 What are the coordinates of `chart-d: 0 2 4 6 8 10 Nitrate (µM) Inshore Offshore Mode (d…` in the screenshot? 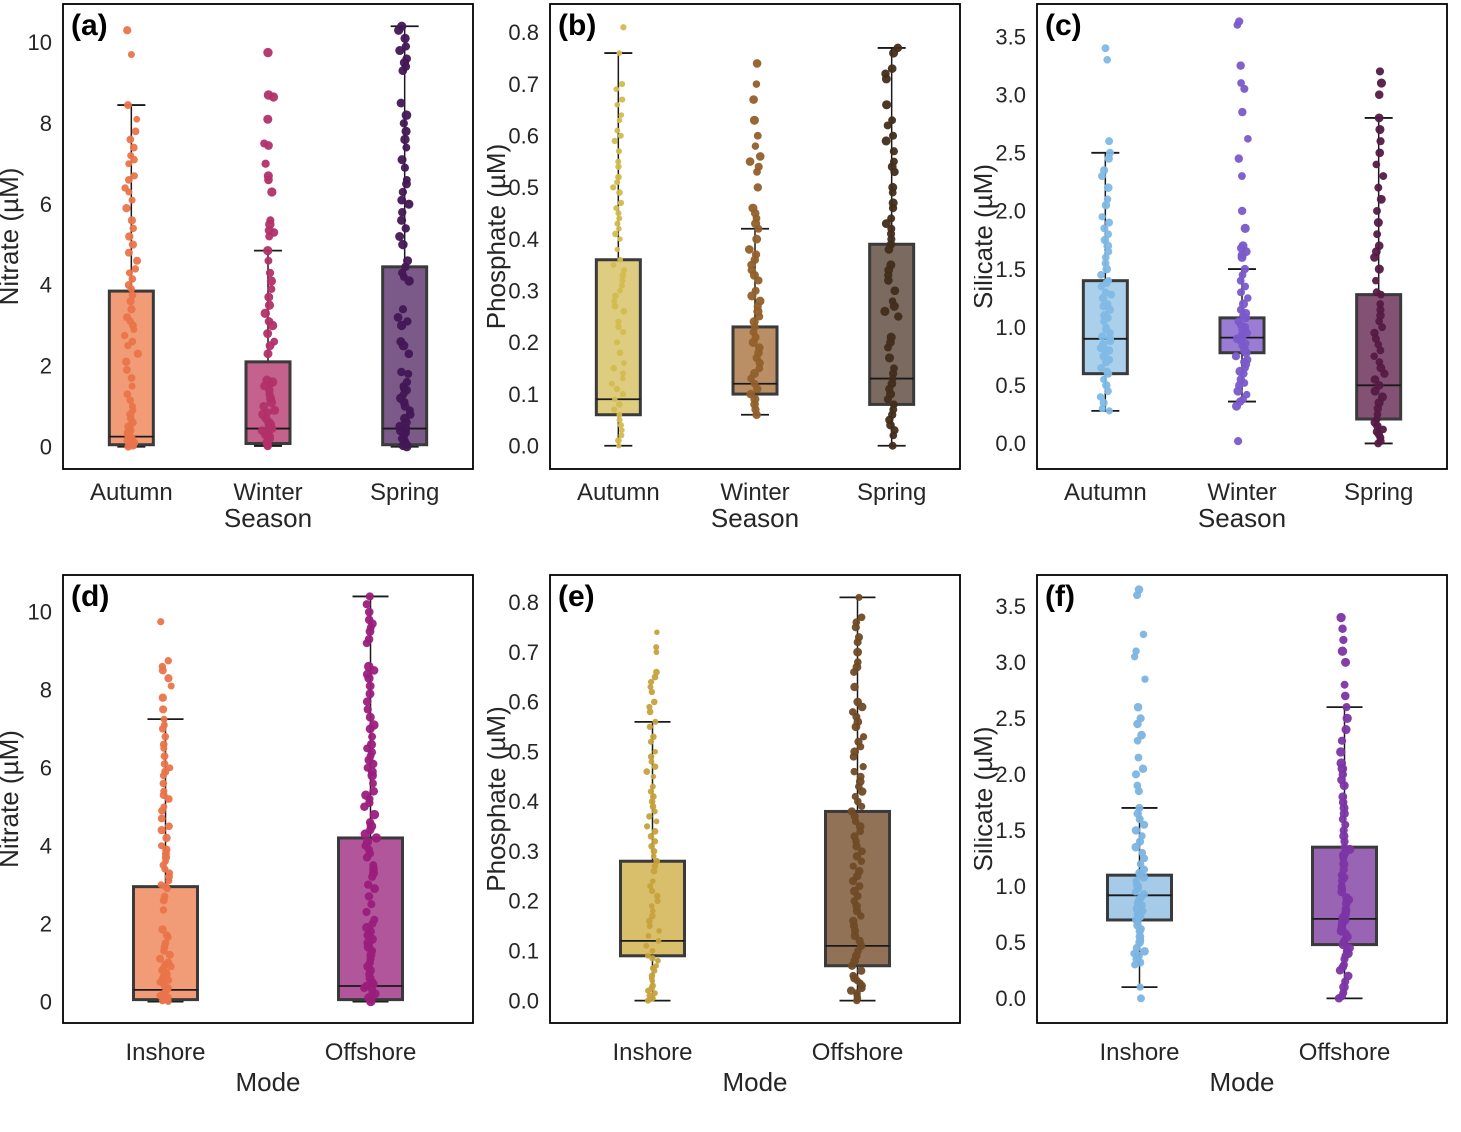 It's located at (237, 835).